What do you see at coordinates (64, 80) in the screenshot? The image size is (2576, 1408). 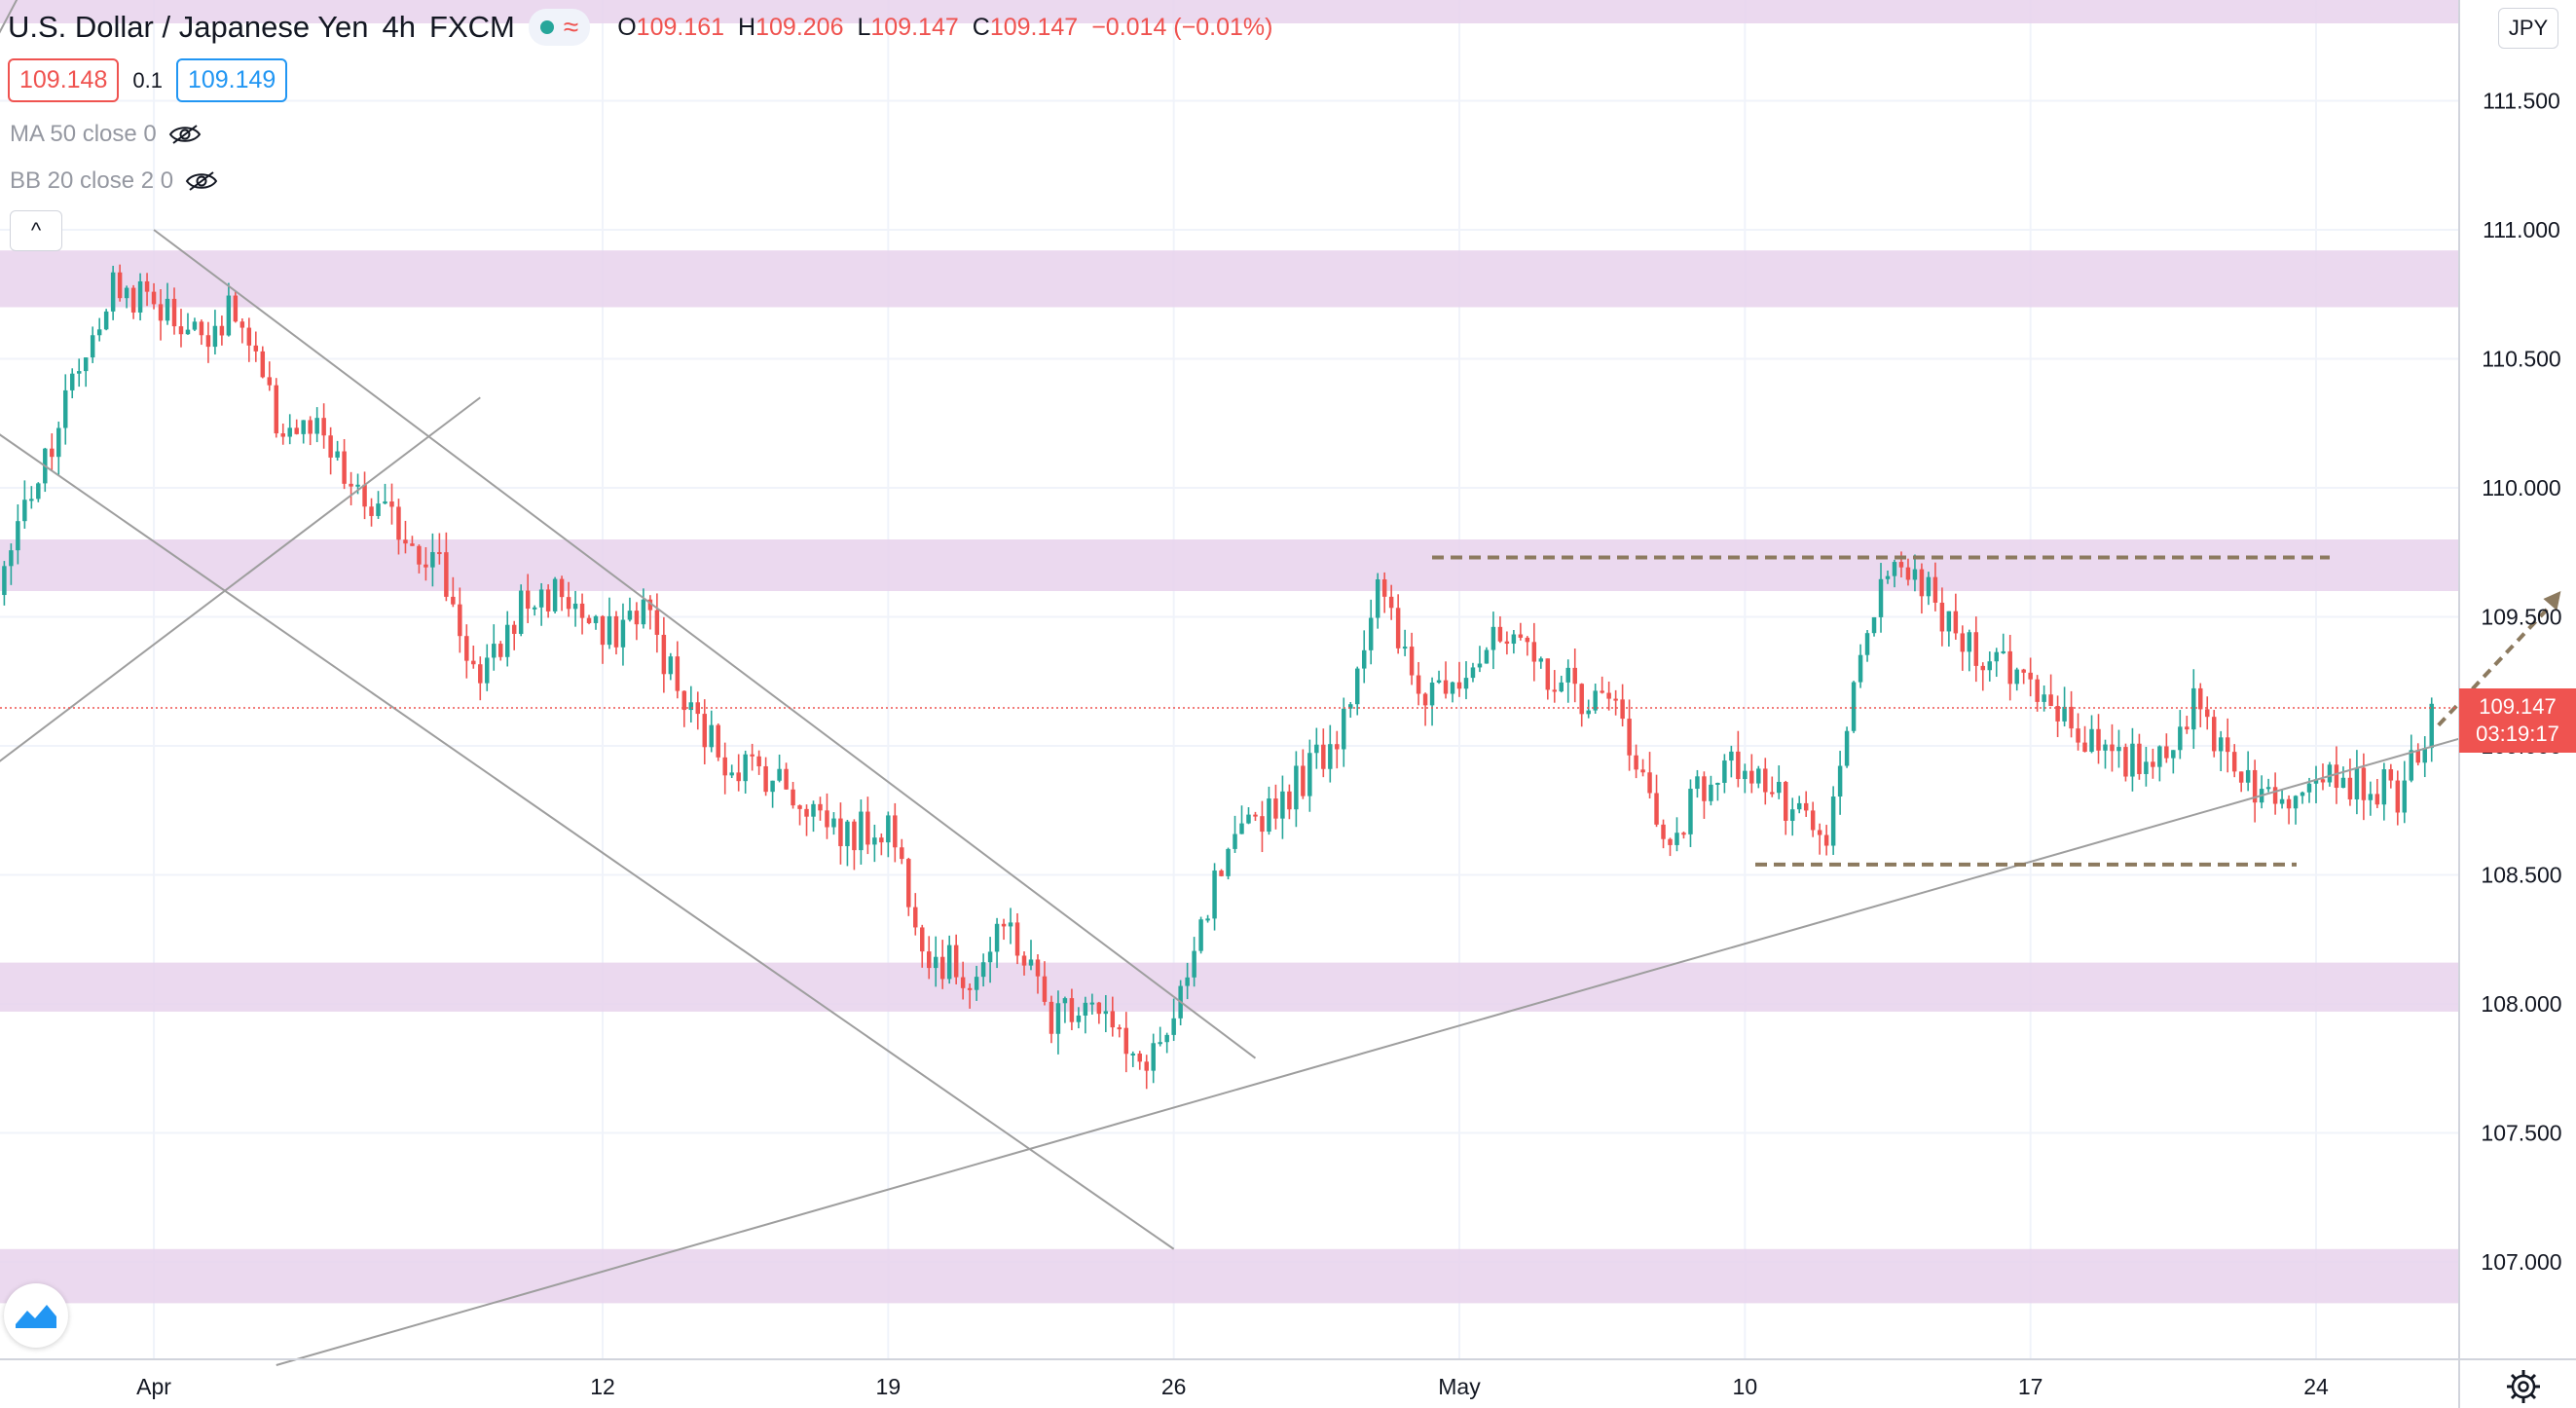 I see `sell-price-button: 109.148` at bounding box center [64, 80].